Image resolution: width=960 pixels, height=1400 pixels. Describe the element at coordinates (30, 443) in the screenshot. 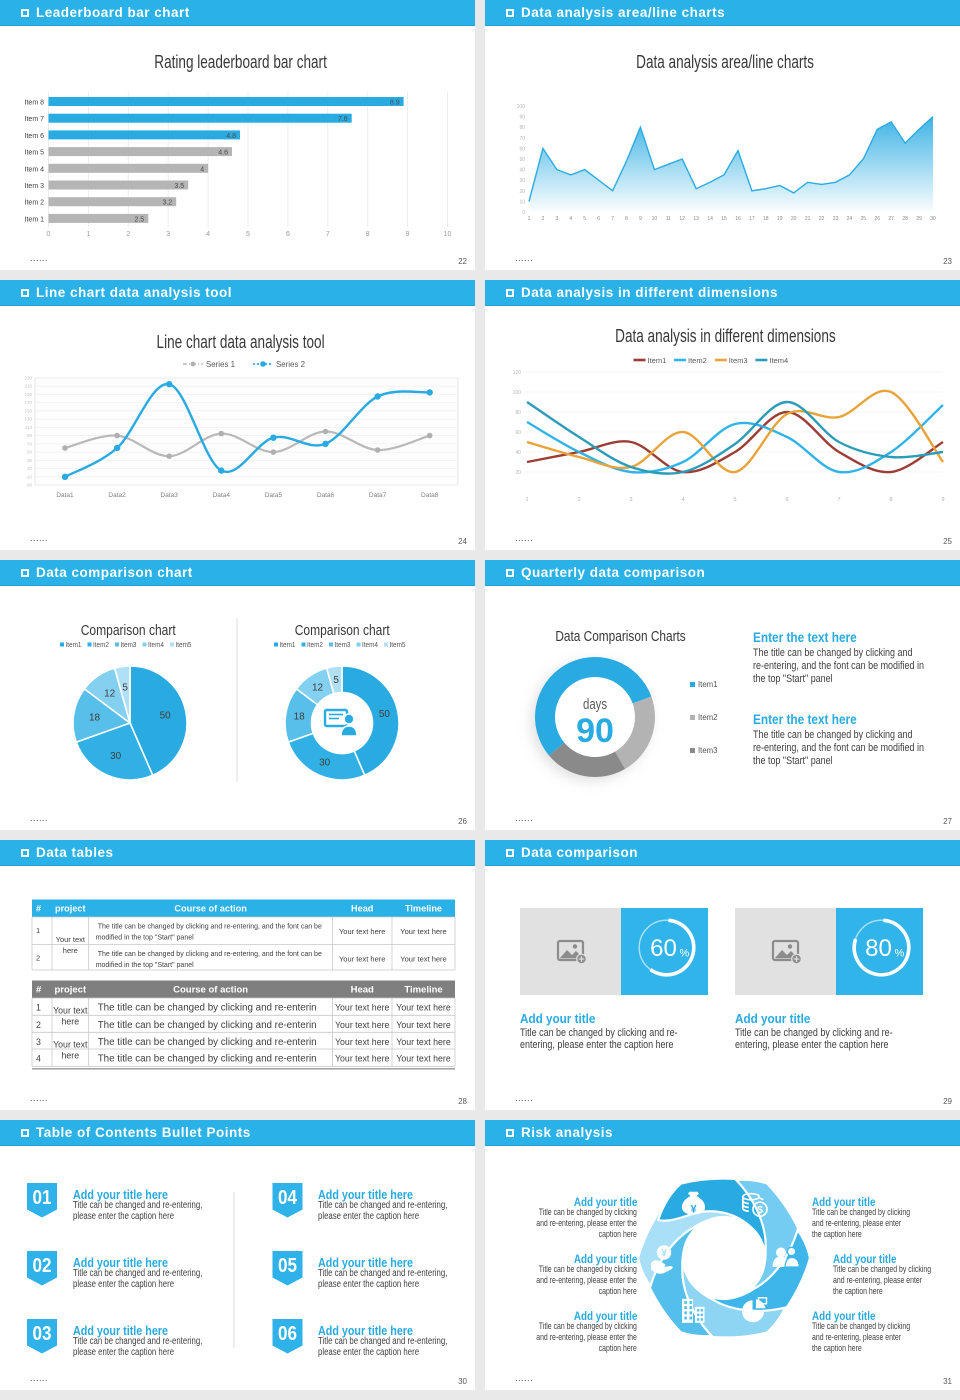

I see `svg-text: 70` at that location.